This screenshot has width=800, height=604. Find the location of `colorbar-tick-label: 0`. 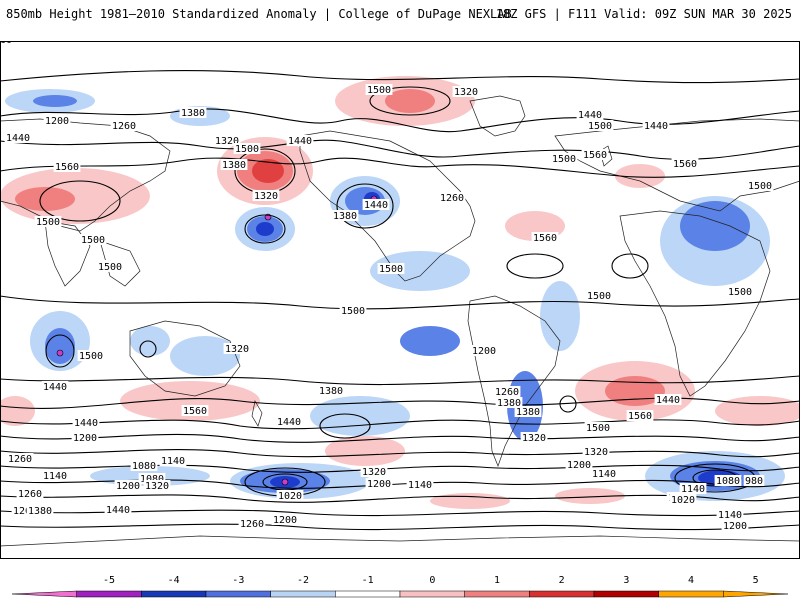

colorbar-tick-label: 0 is located at coordinates (432, 580).